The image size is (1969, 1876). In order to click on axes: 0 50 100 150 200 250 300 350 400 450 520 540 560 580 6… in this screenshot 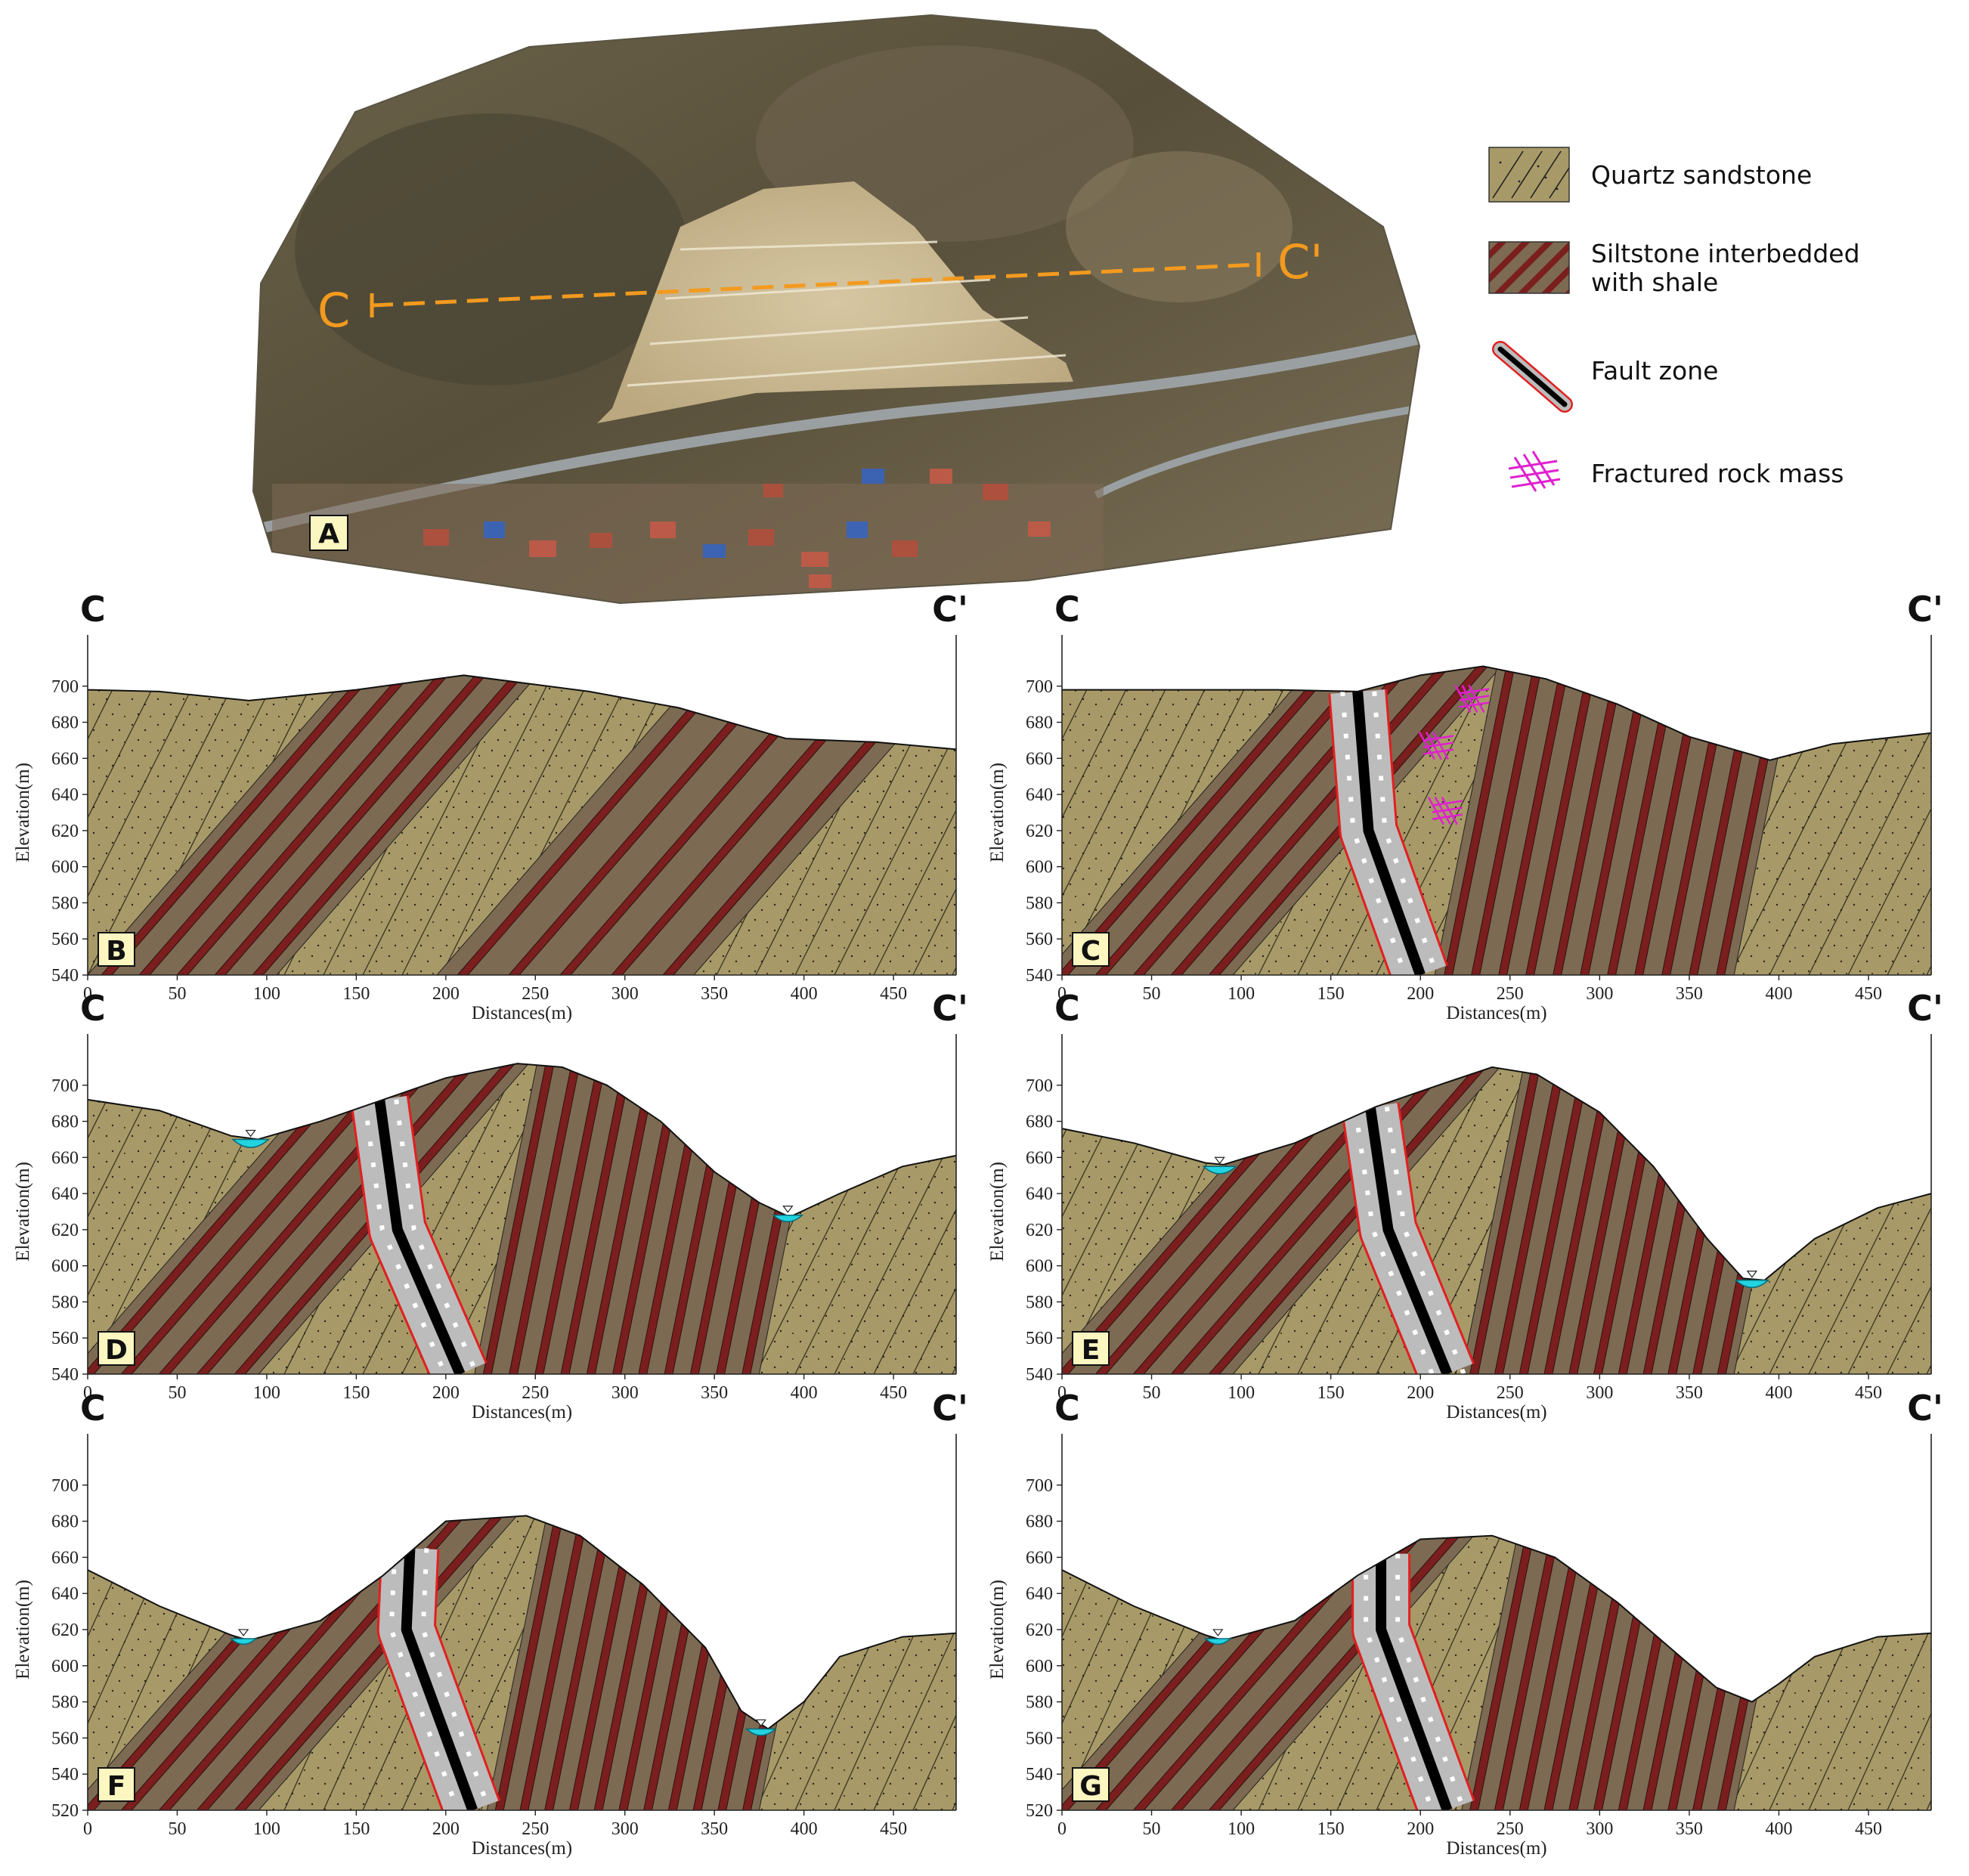, I will do `click(1479, 1636)`.